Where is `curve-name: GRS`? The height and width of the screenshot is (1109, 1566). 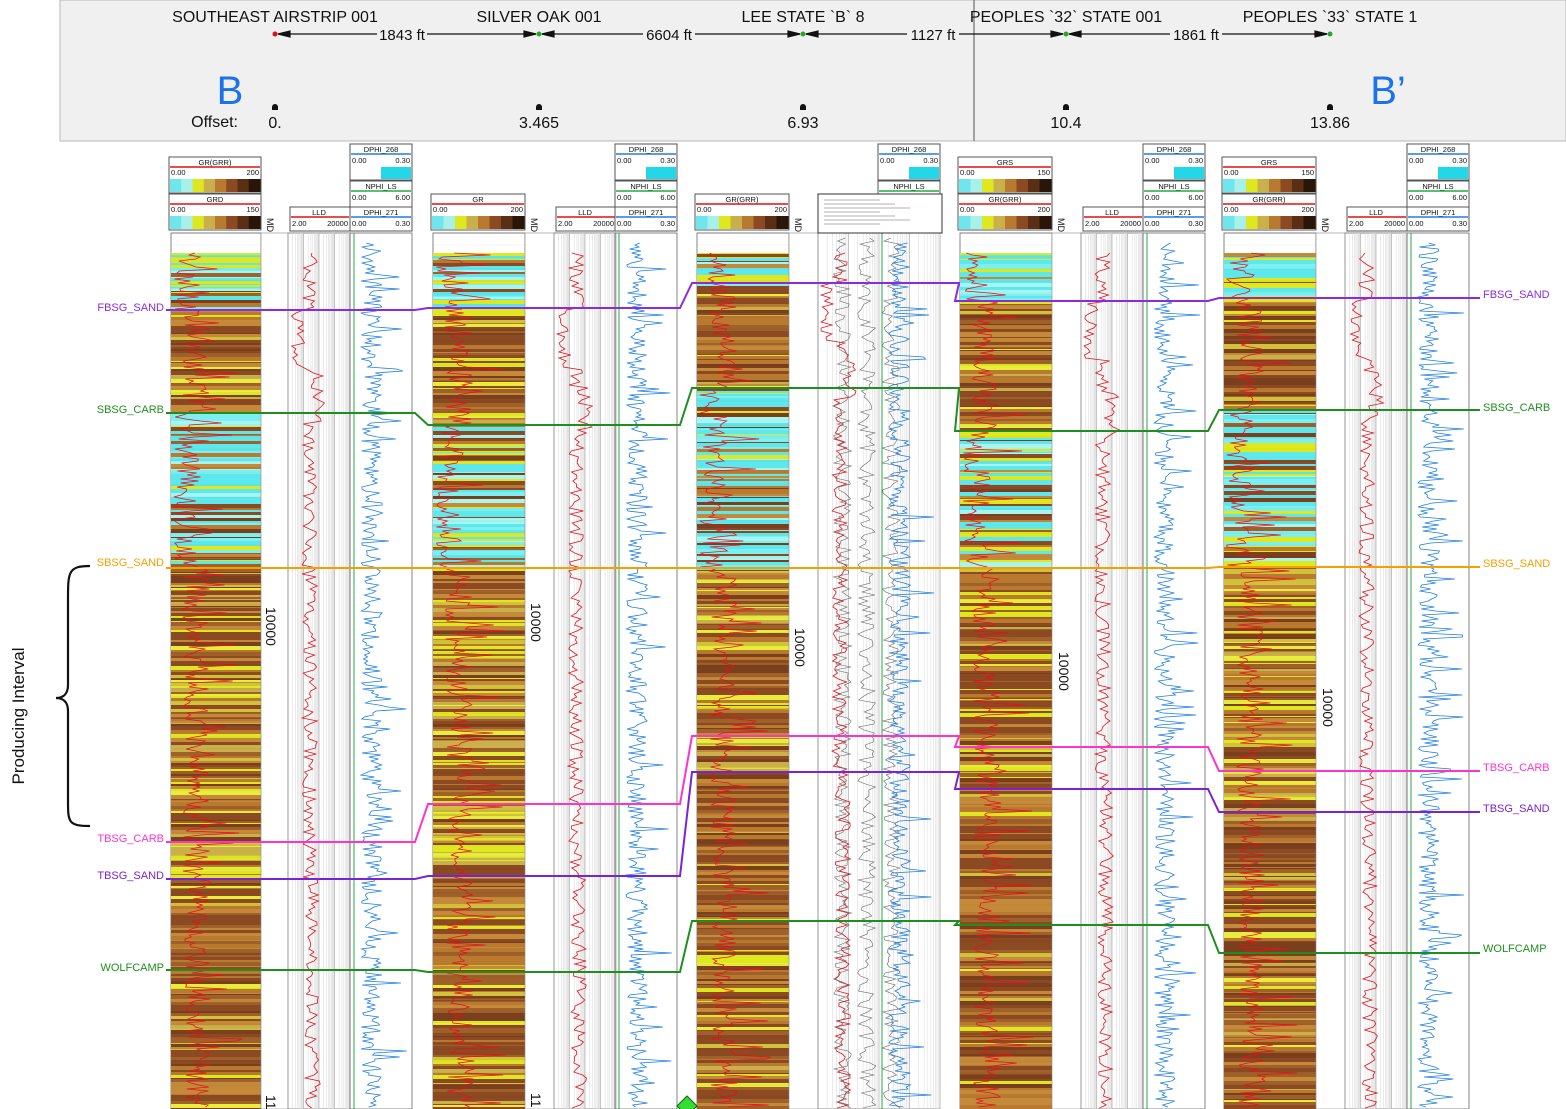
curve-name: GRS is located at coordinates (1005, 162).